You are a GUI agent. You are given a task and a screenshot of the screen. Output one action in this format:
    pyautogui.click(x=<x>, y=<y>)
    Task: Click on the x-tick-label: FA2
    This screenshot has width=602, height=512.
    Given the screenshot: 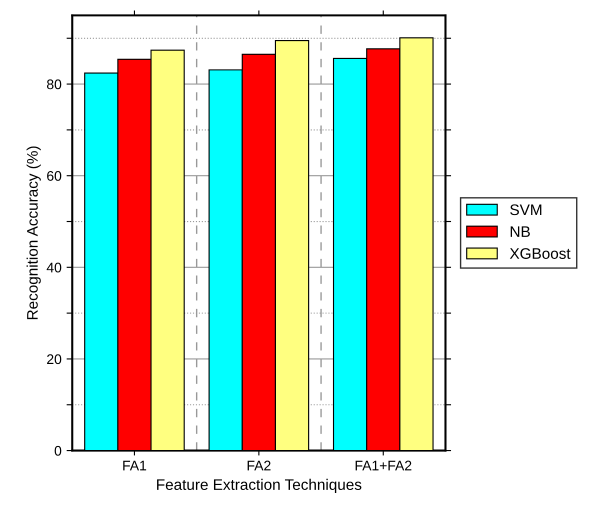 What is the action you would take?
    pyautogui.click(x=259, y=465)
    